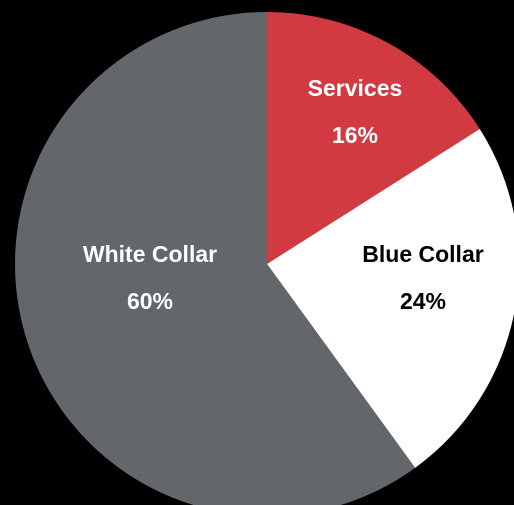  Describe the element at coordinates (422, 254) in the screenshot. I see `slice-category-label: Blue Collar` at that location.